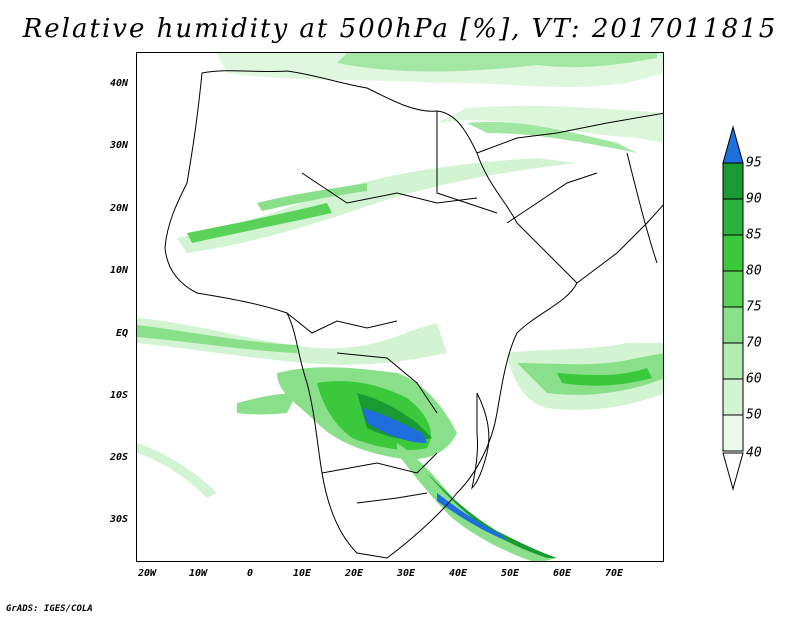  I want to click on lat-label-30s: 30S, so click(118, 519).